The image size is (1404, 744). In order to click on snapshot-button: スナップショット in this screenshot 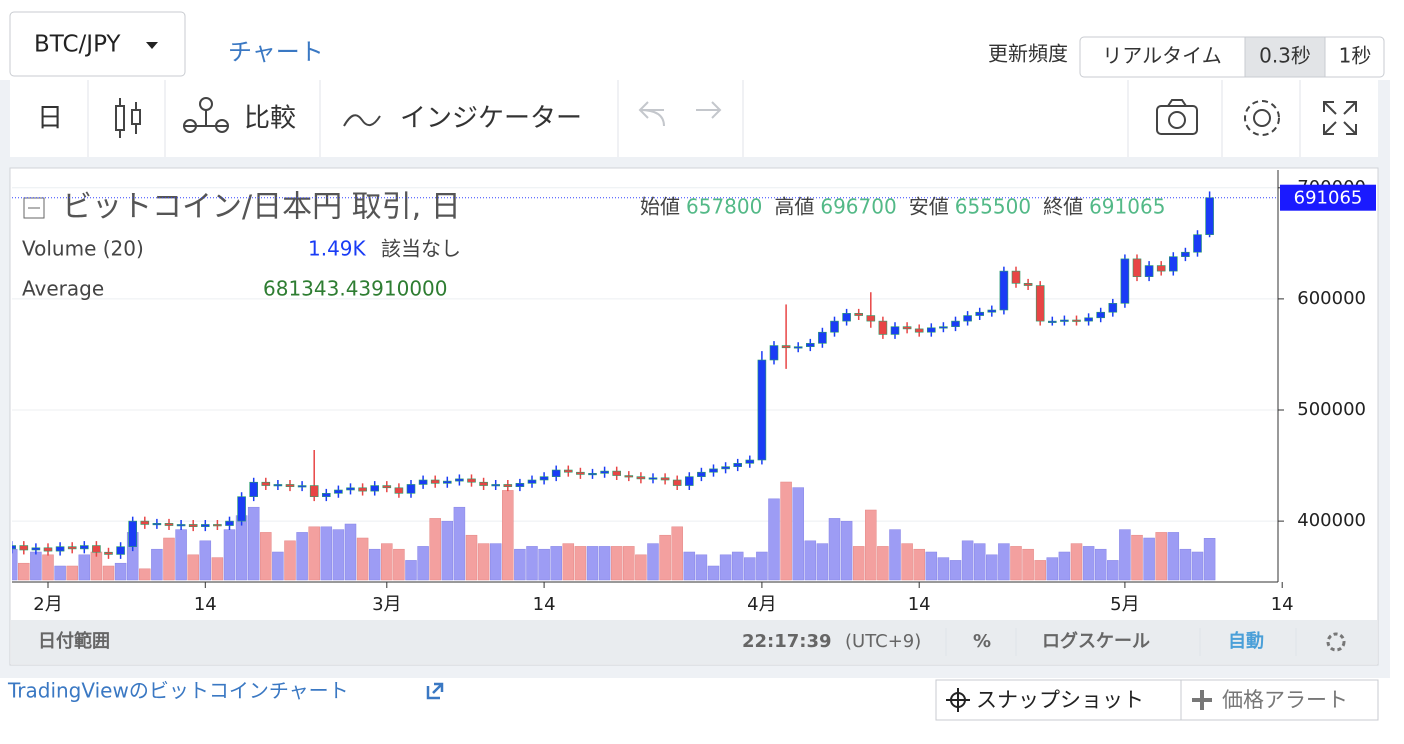, I will do `click(1060, 700)`.